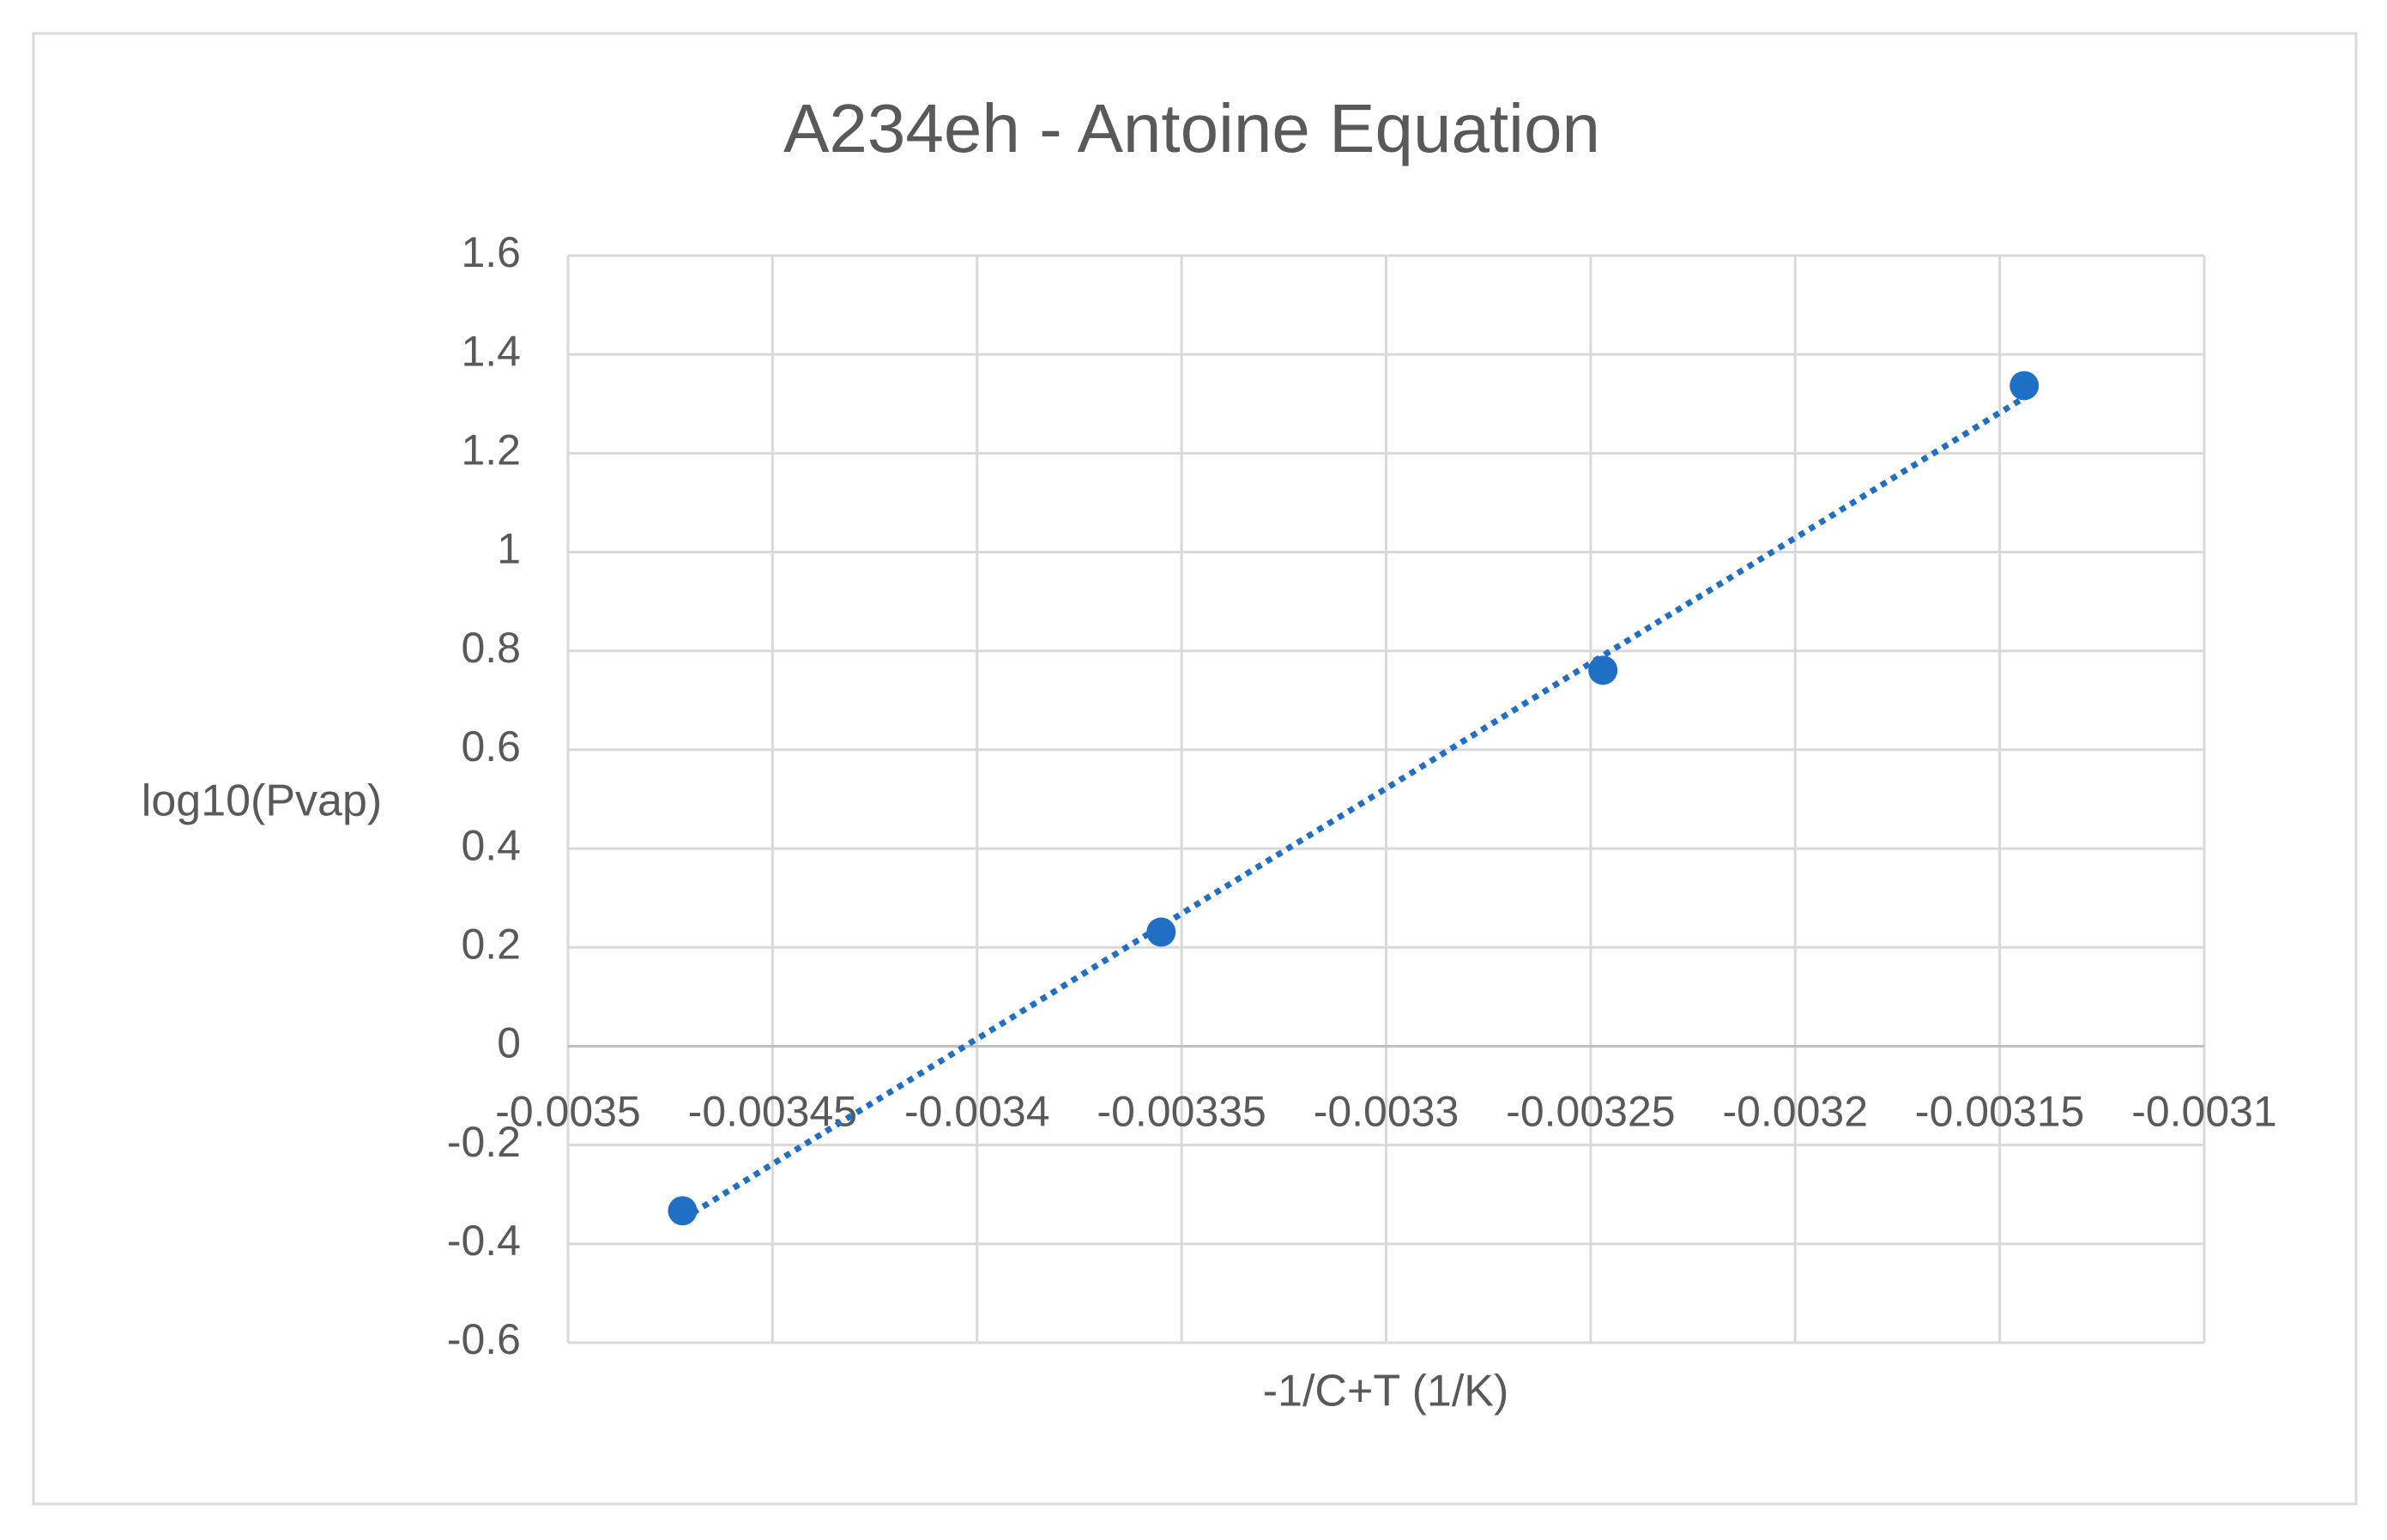  Describe the element at coordinates (568, 1112) in the screenshot. I see `x-tick-label: -0.0035` at that location.